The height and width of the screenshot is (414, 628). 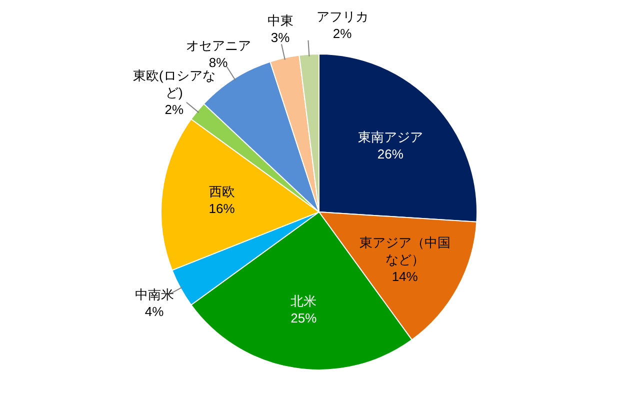 I want to click on data-label: 8%, so click(x=218, y=62).